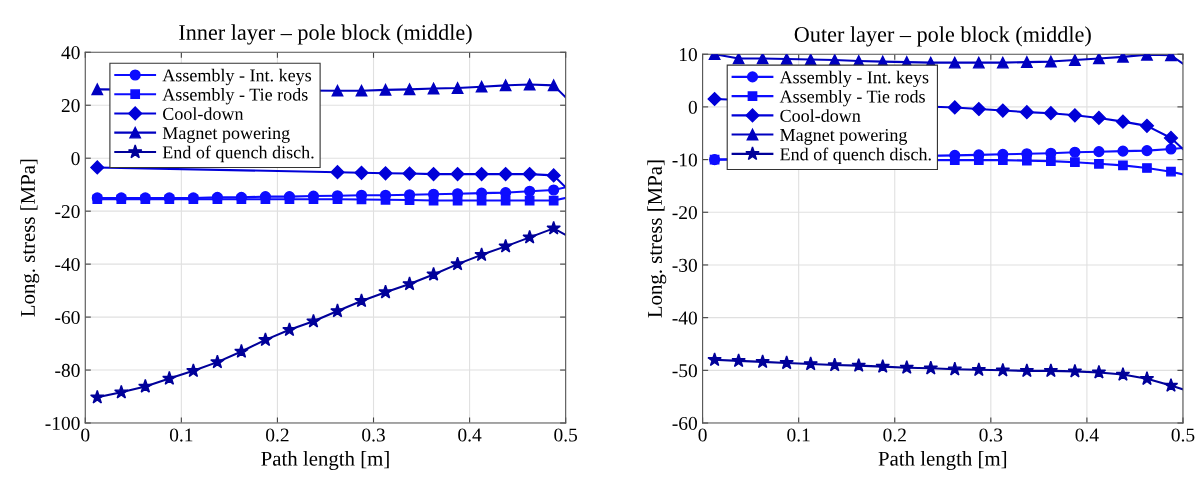  What do you see at coordinates (688, 55) in the screenshot?
I see `y-tick-label: 10` at bounding box center [688, 55].